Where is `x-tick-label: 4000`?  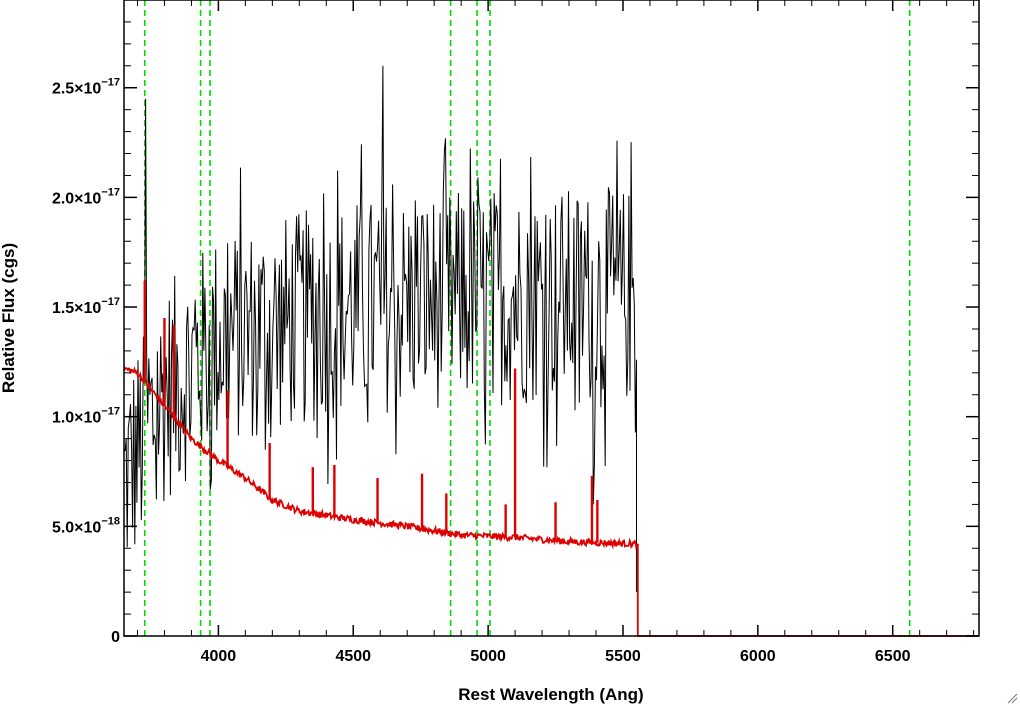 x-tick-label: 4000 is located at coordinates (219, 656).